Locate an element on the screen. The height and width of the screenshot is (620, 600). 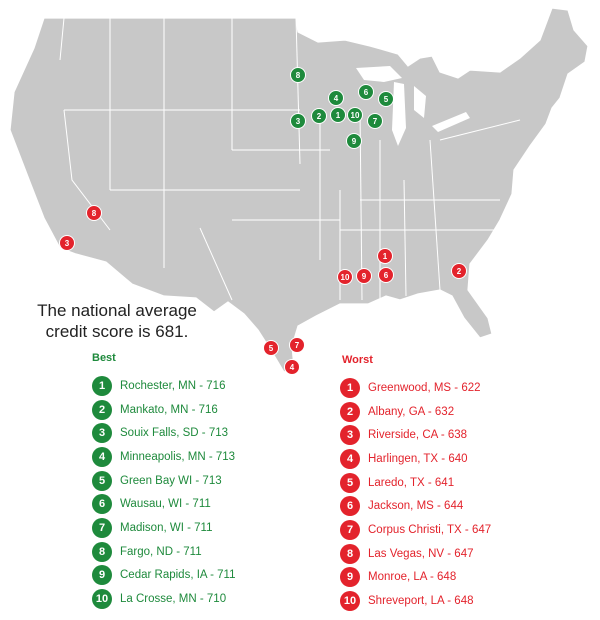
best-list-item: 2 Mankato, MN - 716 is located at coordinates (164, 410).